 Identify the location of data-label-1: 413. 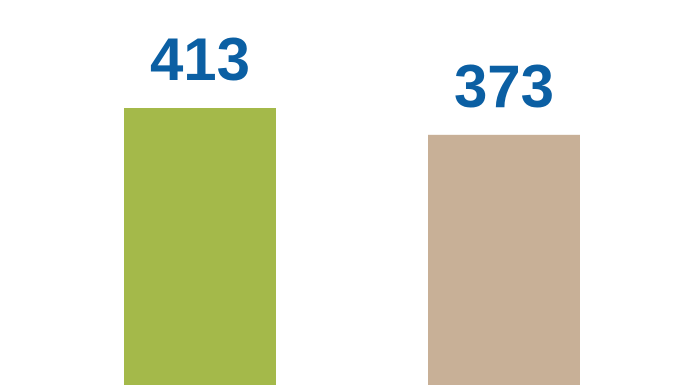
(200, 59).